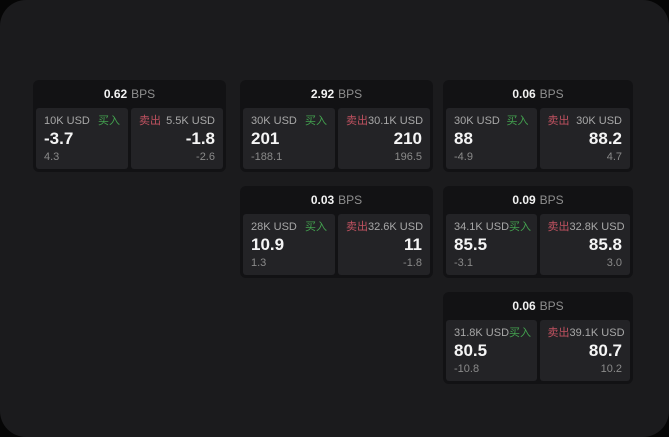  I want to click on sell-quote-panel: 卖出 5.5K USD -1.8 -2.6, so click(177, 138).